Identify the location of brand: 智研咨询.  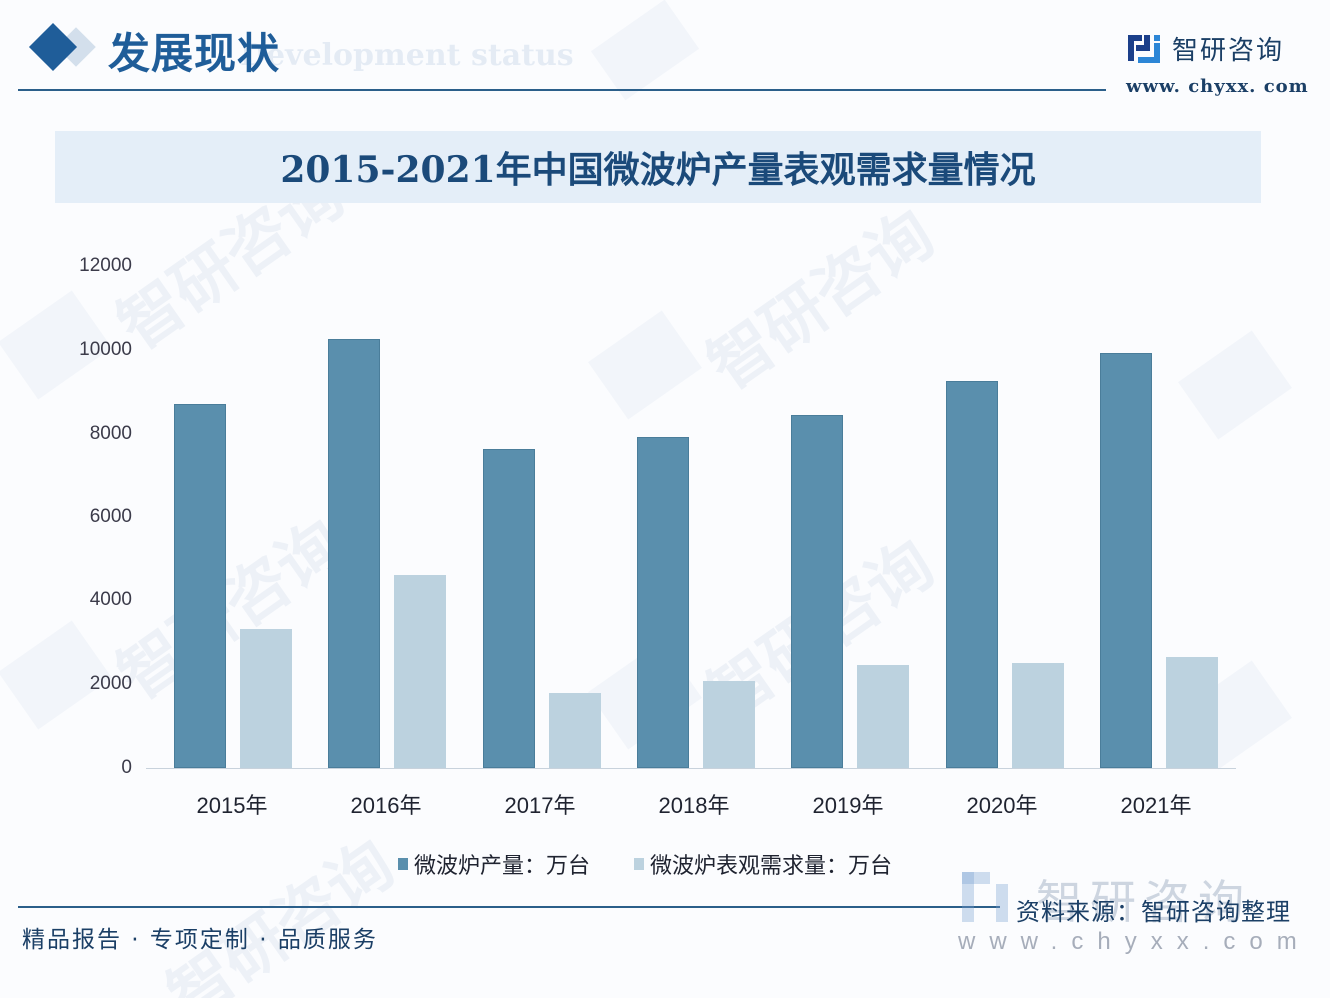
(1206, 48).